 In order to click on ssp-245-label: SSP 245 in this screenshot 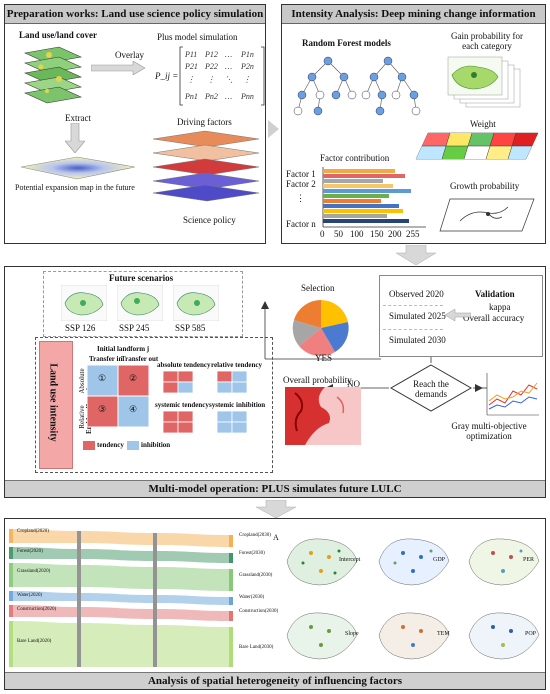, I will do `click(134, 328)`.